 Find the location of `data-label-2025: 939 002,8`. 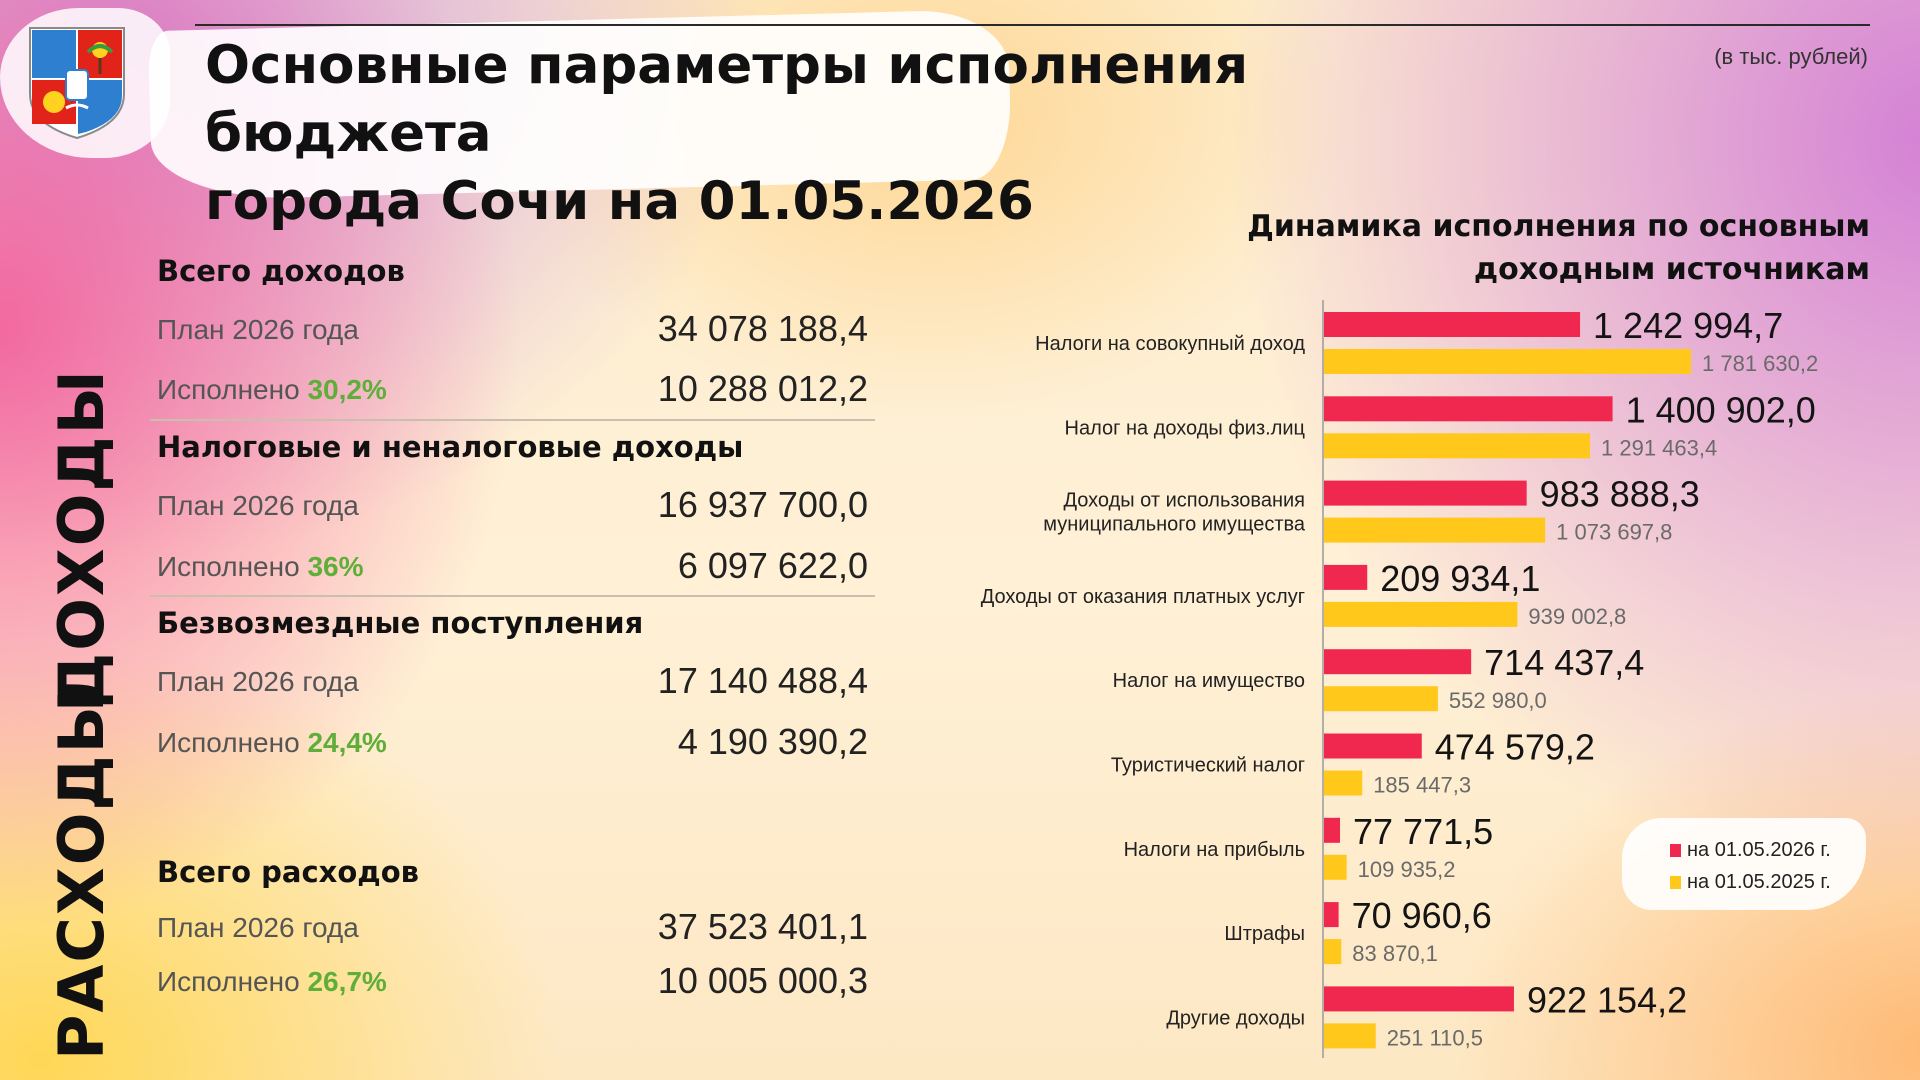

data-label-2025: 939 002,8 is located at coordinates (1577, 616).